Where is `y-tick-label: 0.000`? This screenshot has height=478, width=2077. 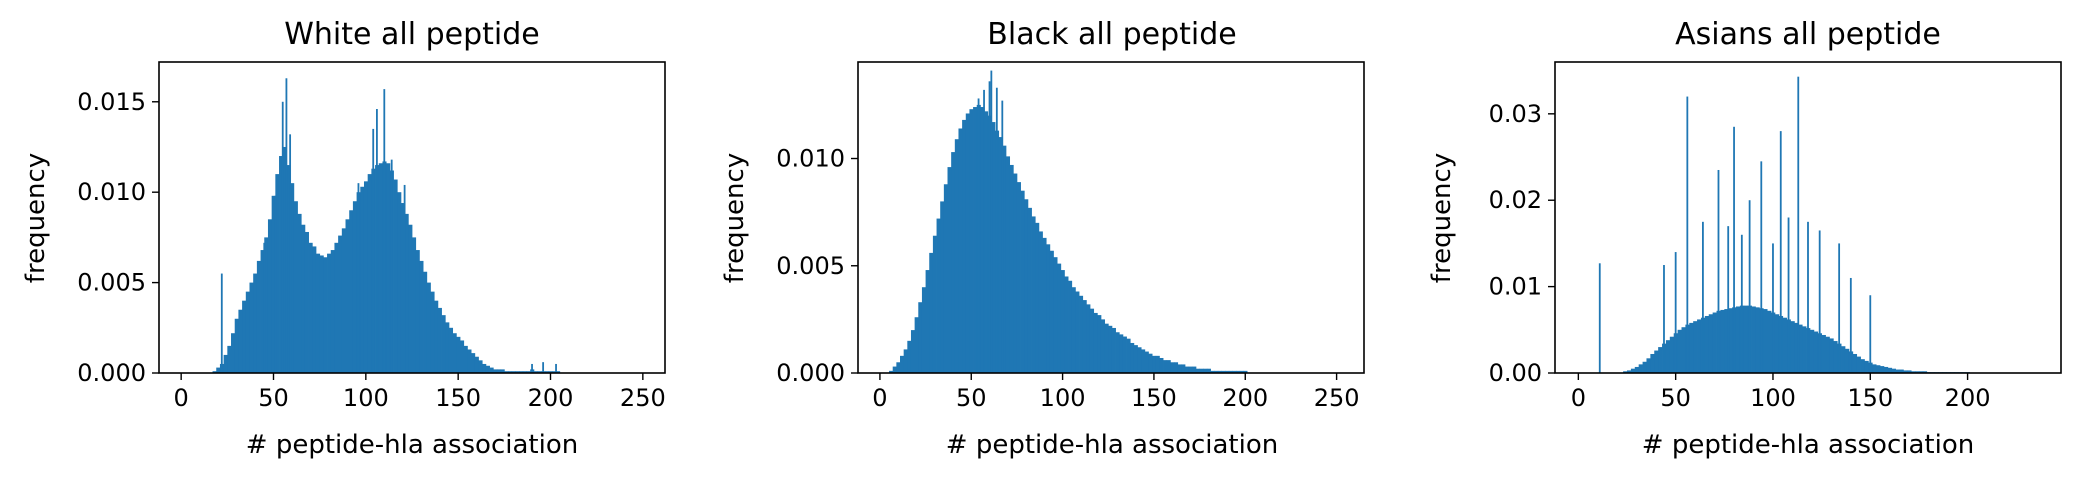
y-tick-label: 0.000 is located at coordinates (810, 373).